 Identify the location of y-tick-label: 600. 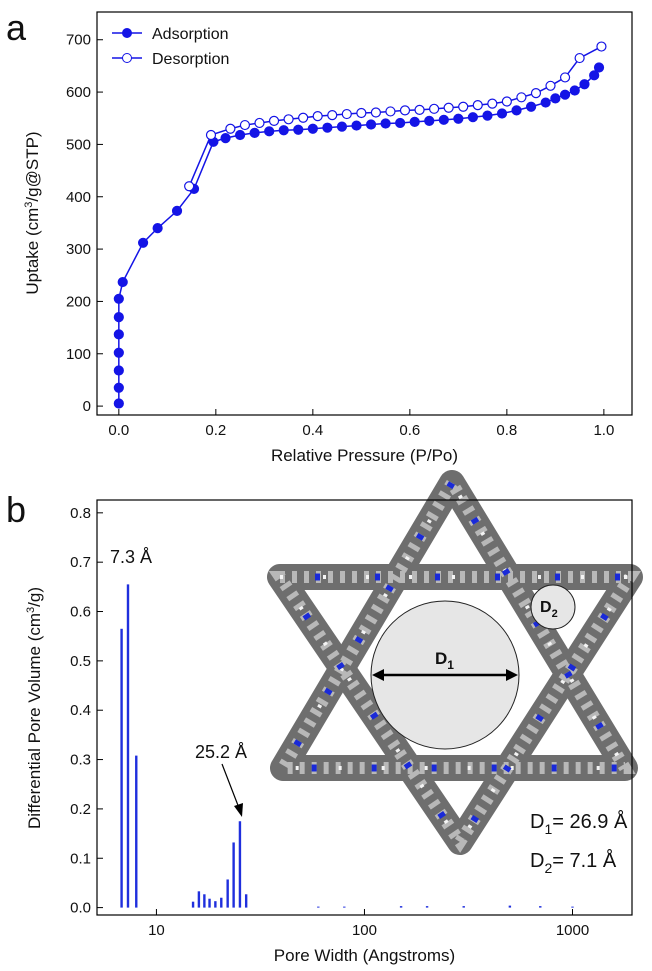
(78, 92).